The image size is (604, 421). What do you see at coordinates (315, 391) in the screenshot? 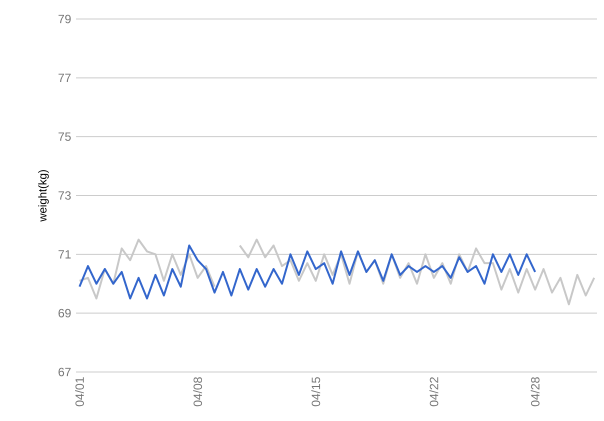
I see `x-tick-label: 04/15` at bounding box center [315, 391].